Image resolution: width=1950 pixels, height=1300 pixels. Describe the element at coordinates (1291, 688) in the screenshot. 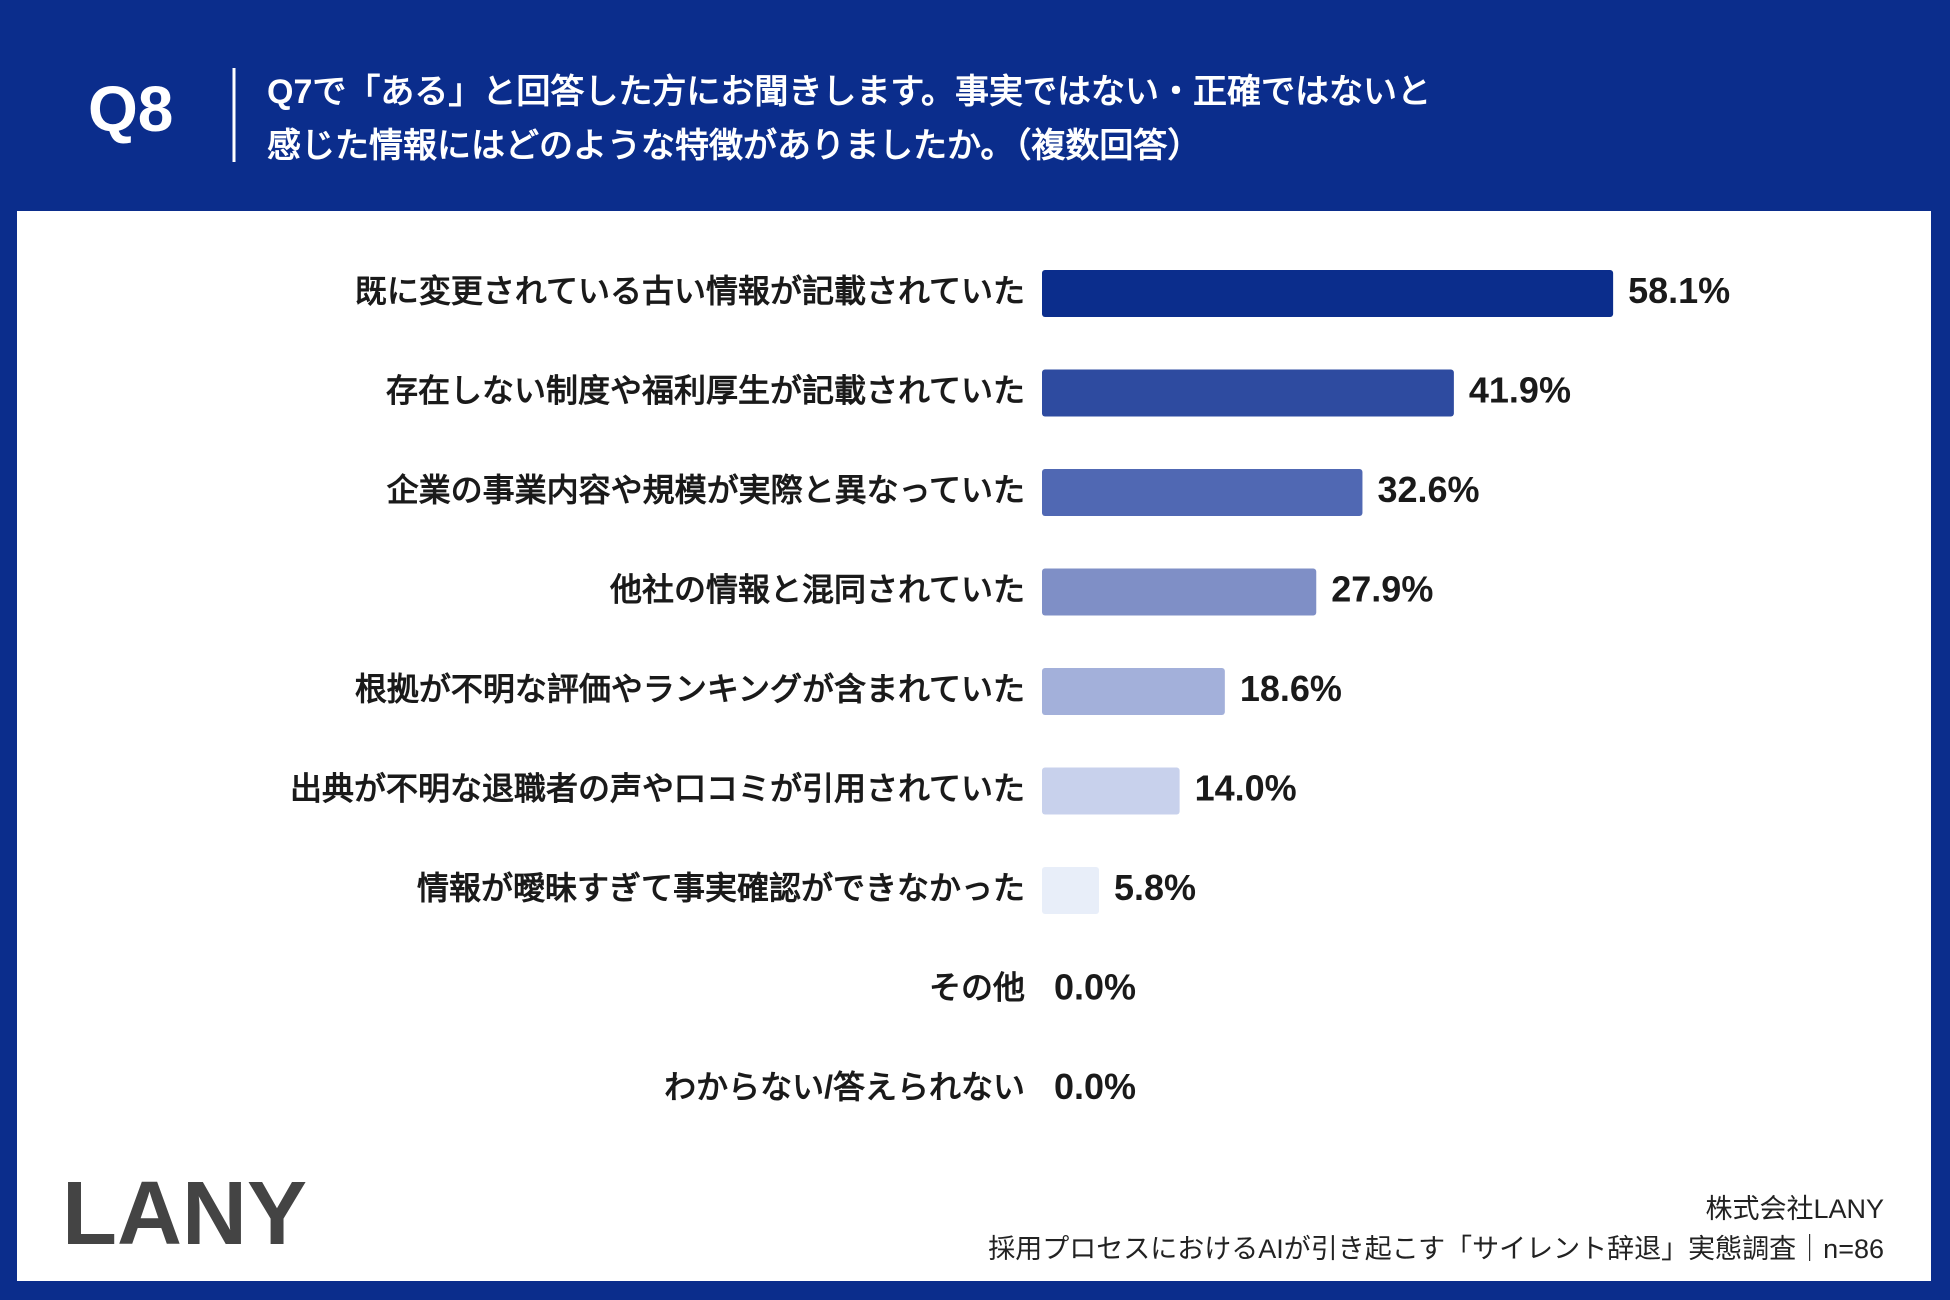

I see `value-label: 18.6%` at that location.